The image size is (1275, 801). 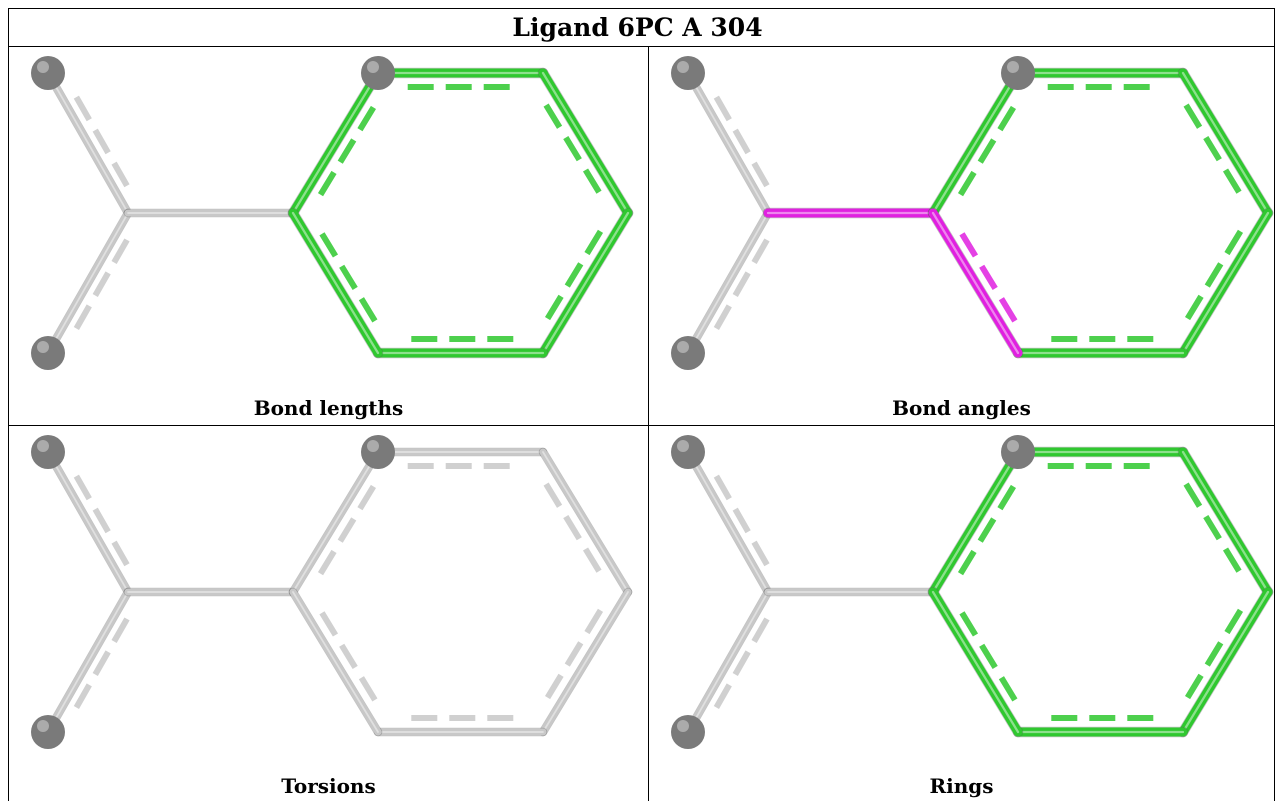 I want to click on caption-bond-angles: Bond angles, so click(x=961, y=408).